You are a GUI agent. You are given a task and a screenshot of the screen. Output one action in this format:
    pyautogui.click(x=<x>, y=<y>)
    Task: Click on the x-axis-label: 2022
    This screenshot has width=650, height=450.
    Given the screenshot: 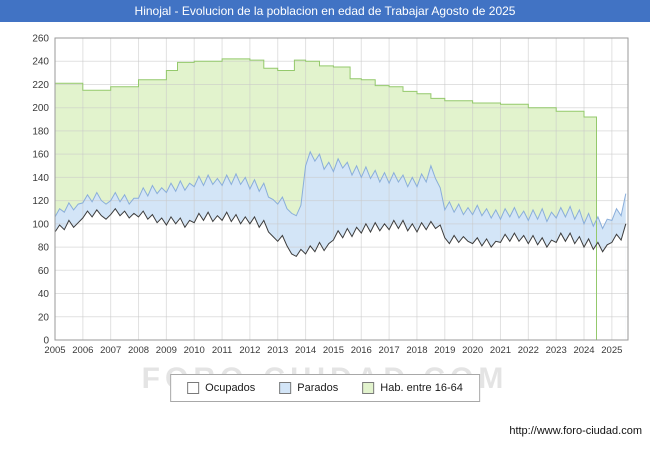 What is the action you would take?
    pyautogui.click(x=528, y=350)
    